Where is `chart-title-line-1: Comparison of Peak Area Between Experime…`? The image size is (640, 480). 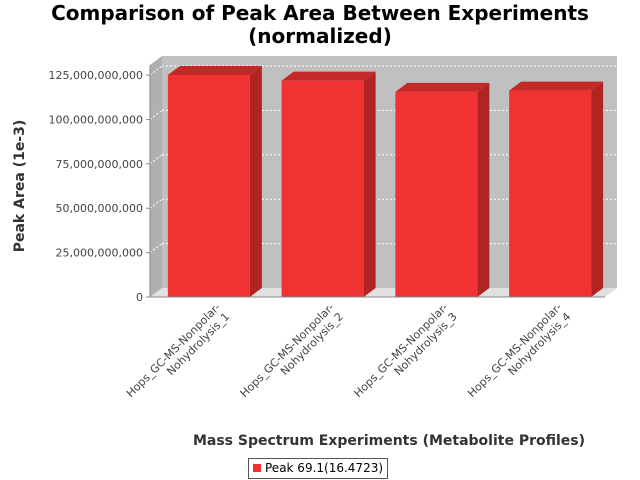 chart-title-line-1: Comparison of Peak Area Between Experime… is located at coordinates (320, 13).